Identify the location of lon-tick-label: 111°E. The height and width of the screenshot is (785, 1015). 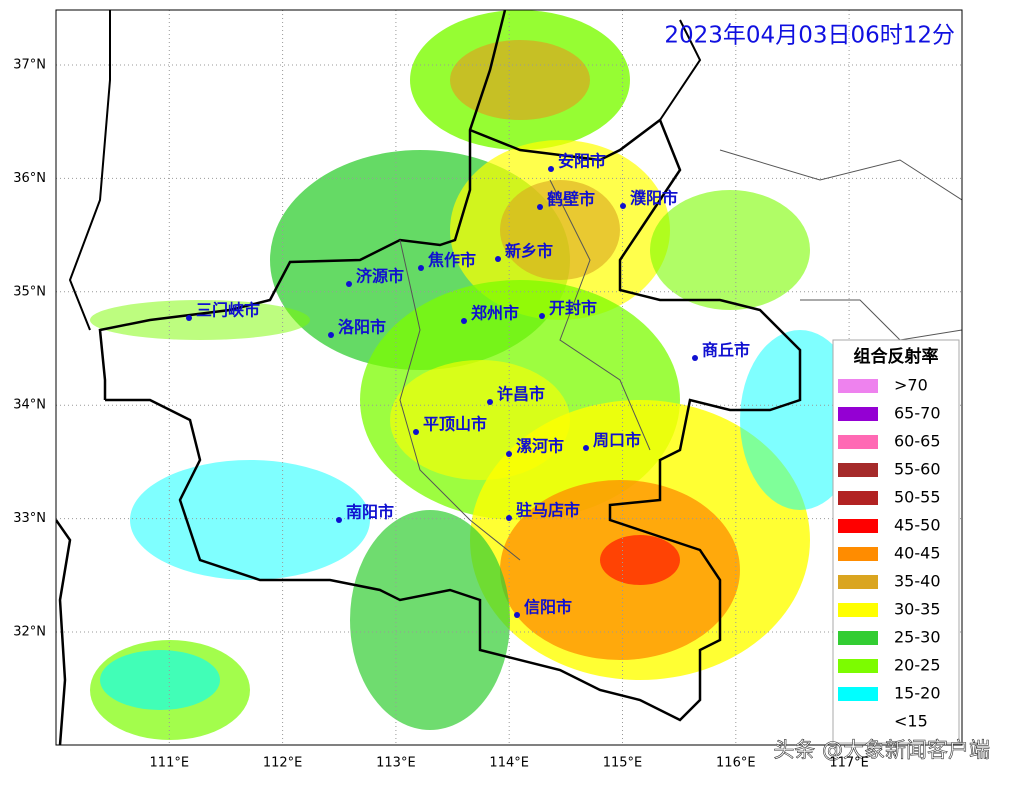
(170, 763).